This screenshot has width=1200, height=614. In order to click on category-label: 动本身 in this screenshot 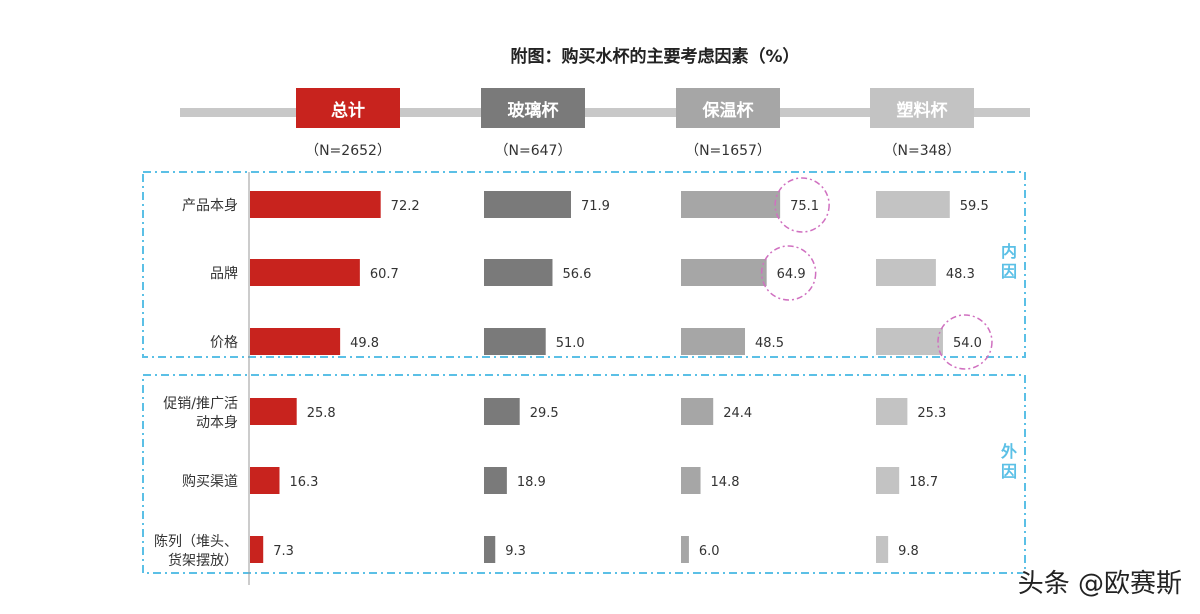, I will do `click(217, 423)`.